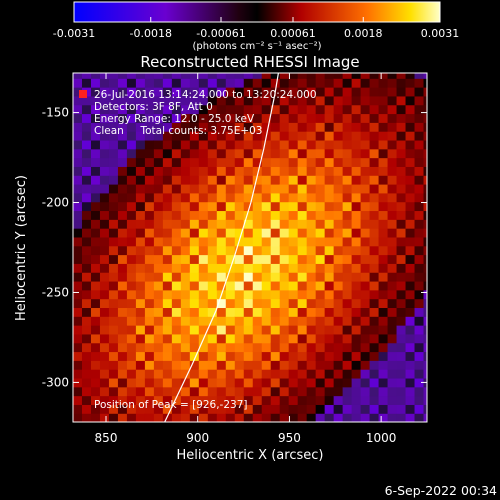  I want to click on x-tick-label: 1000, so click(381, 438).